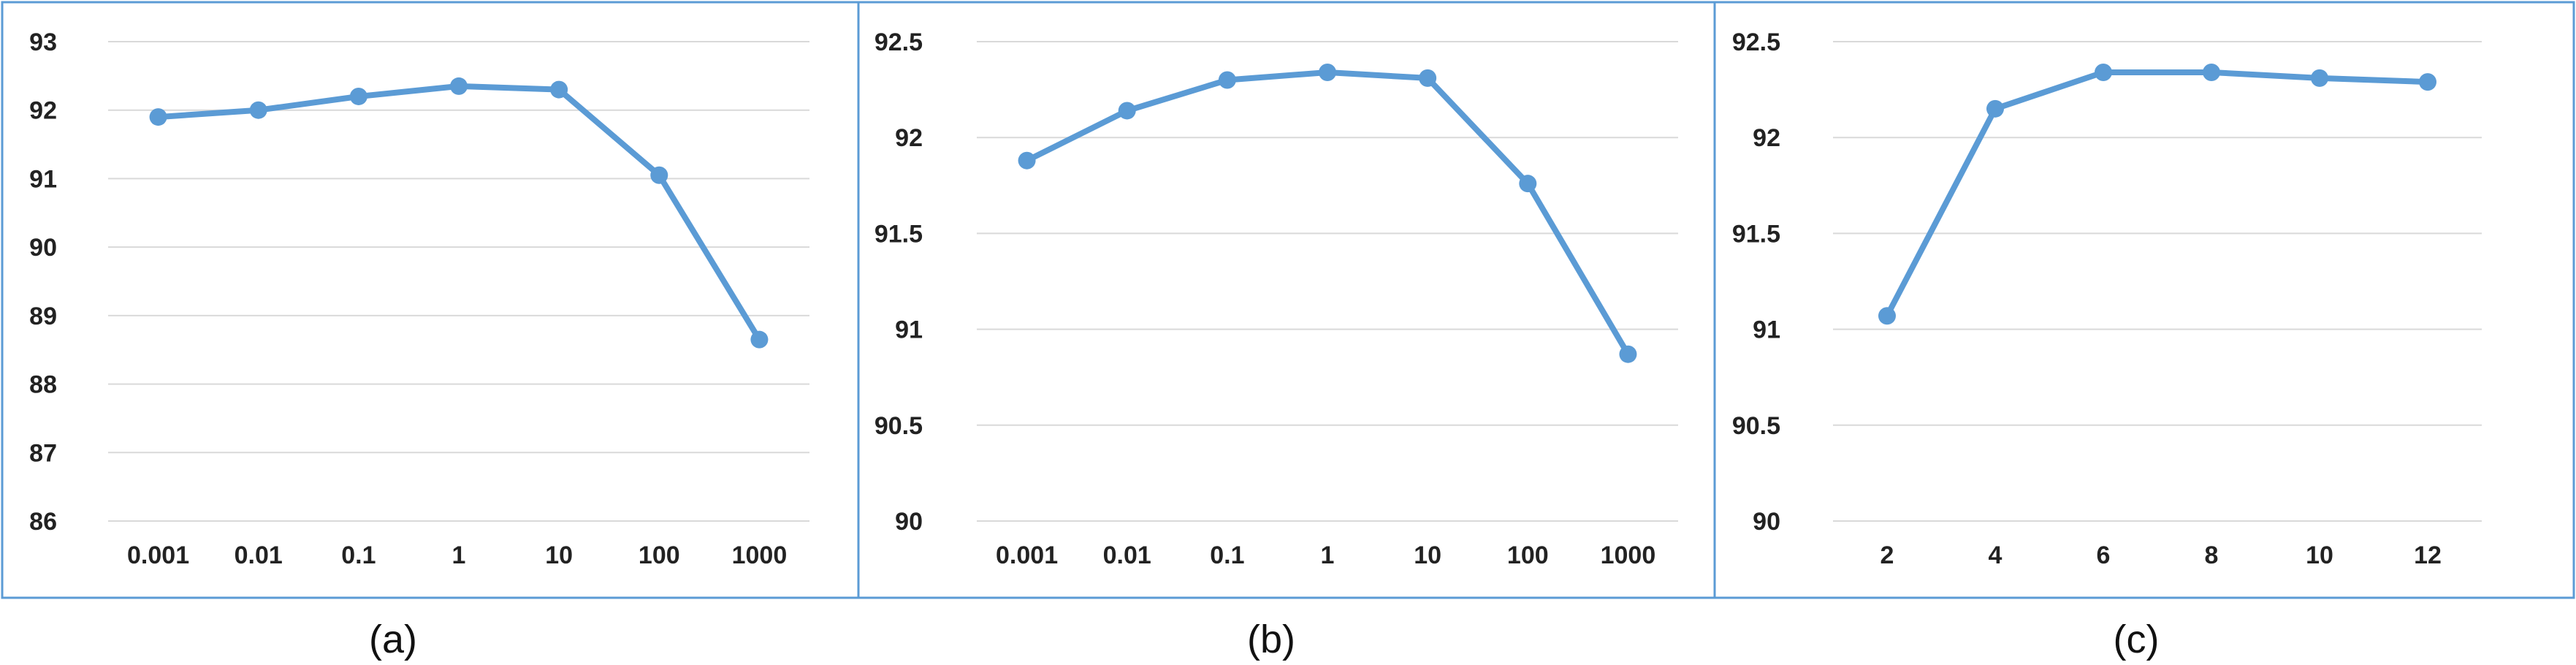  Describe the element at coordinates (1271, 639) in the screenshot. I see `panel-caption: (b)` at that location.